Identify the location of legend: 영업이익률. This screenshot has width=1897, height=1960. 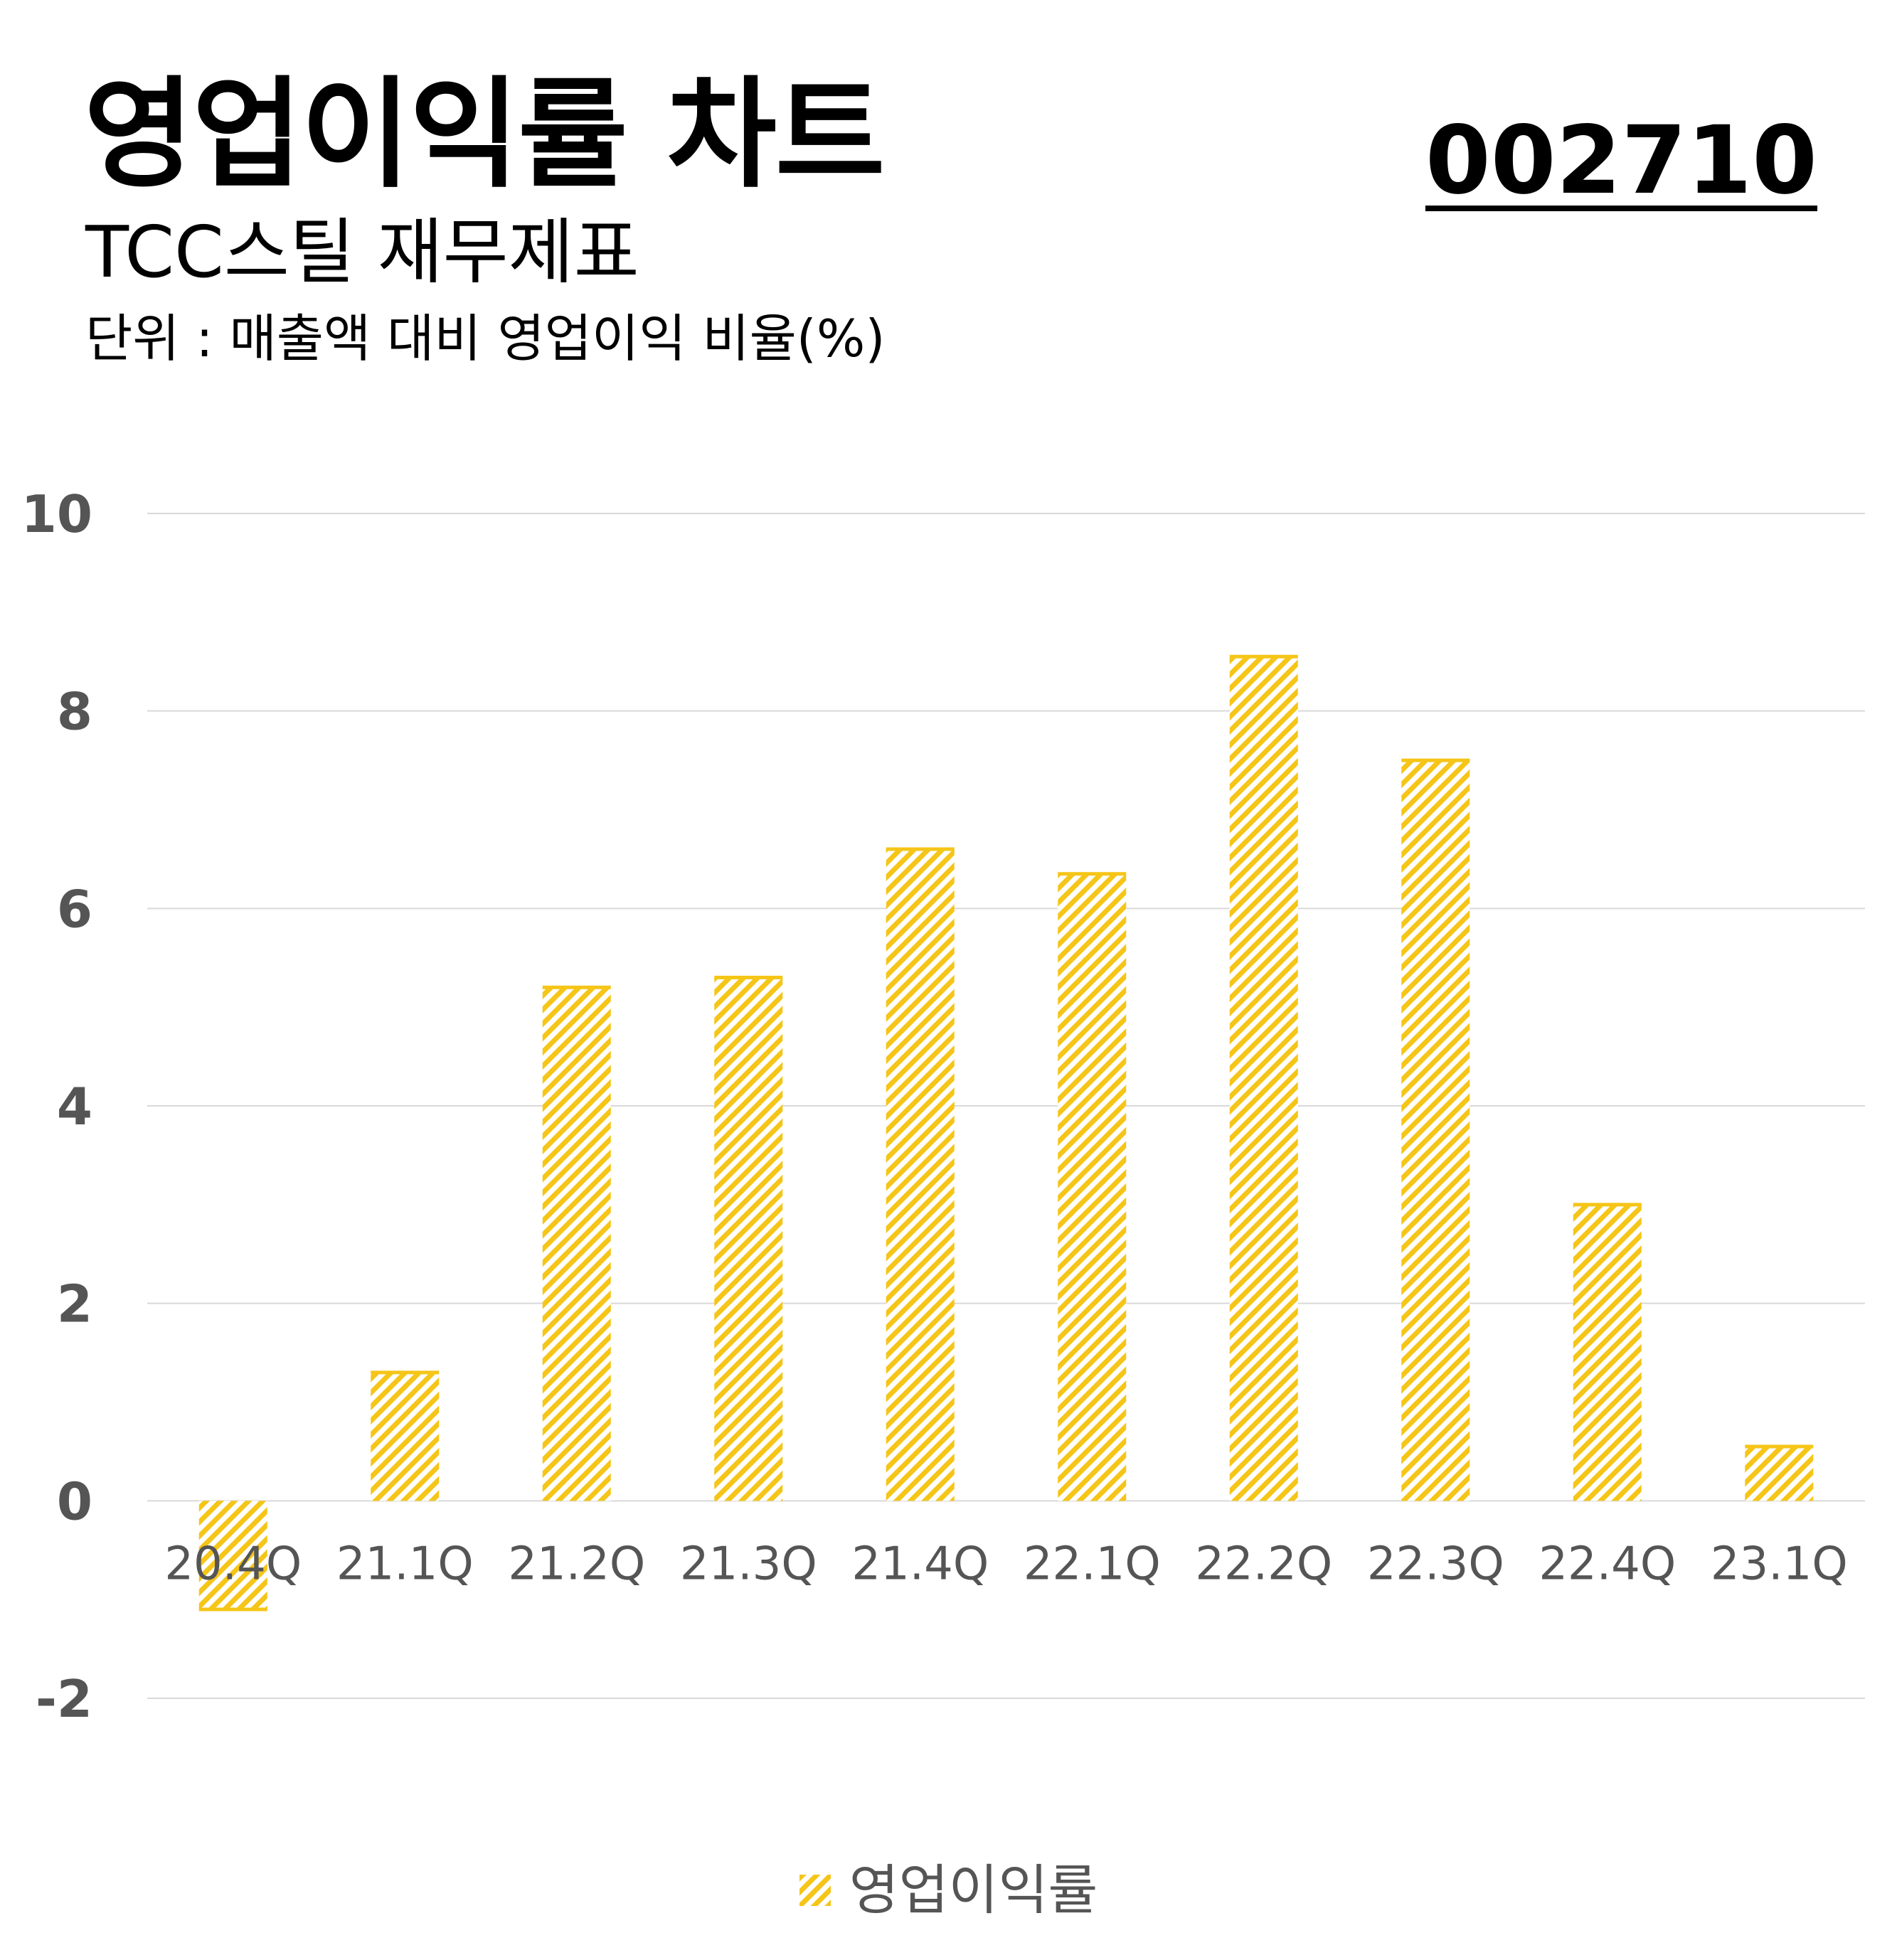
(948, 1890).